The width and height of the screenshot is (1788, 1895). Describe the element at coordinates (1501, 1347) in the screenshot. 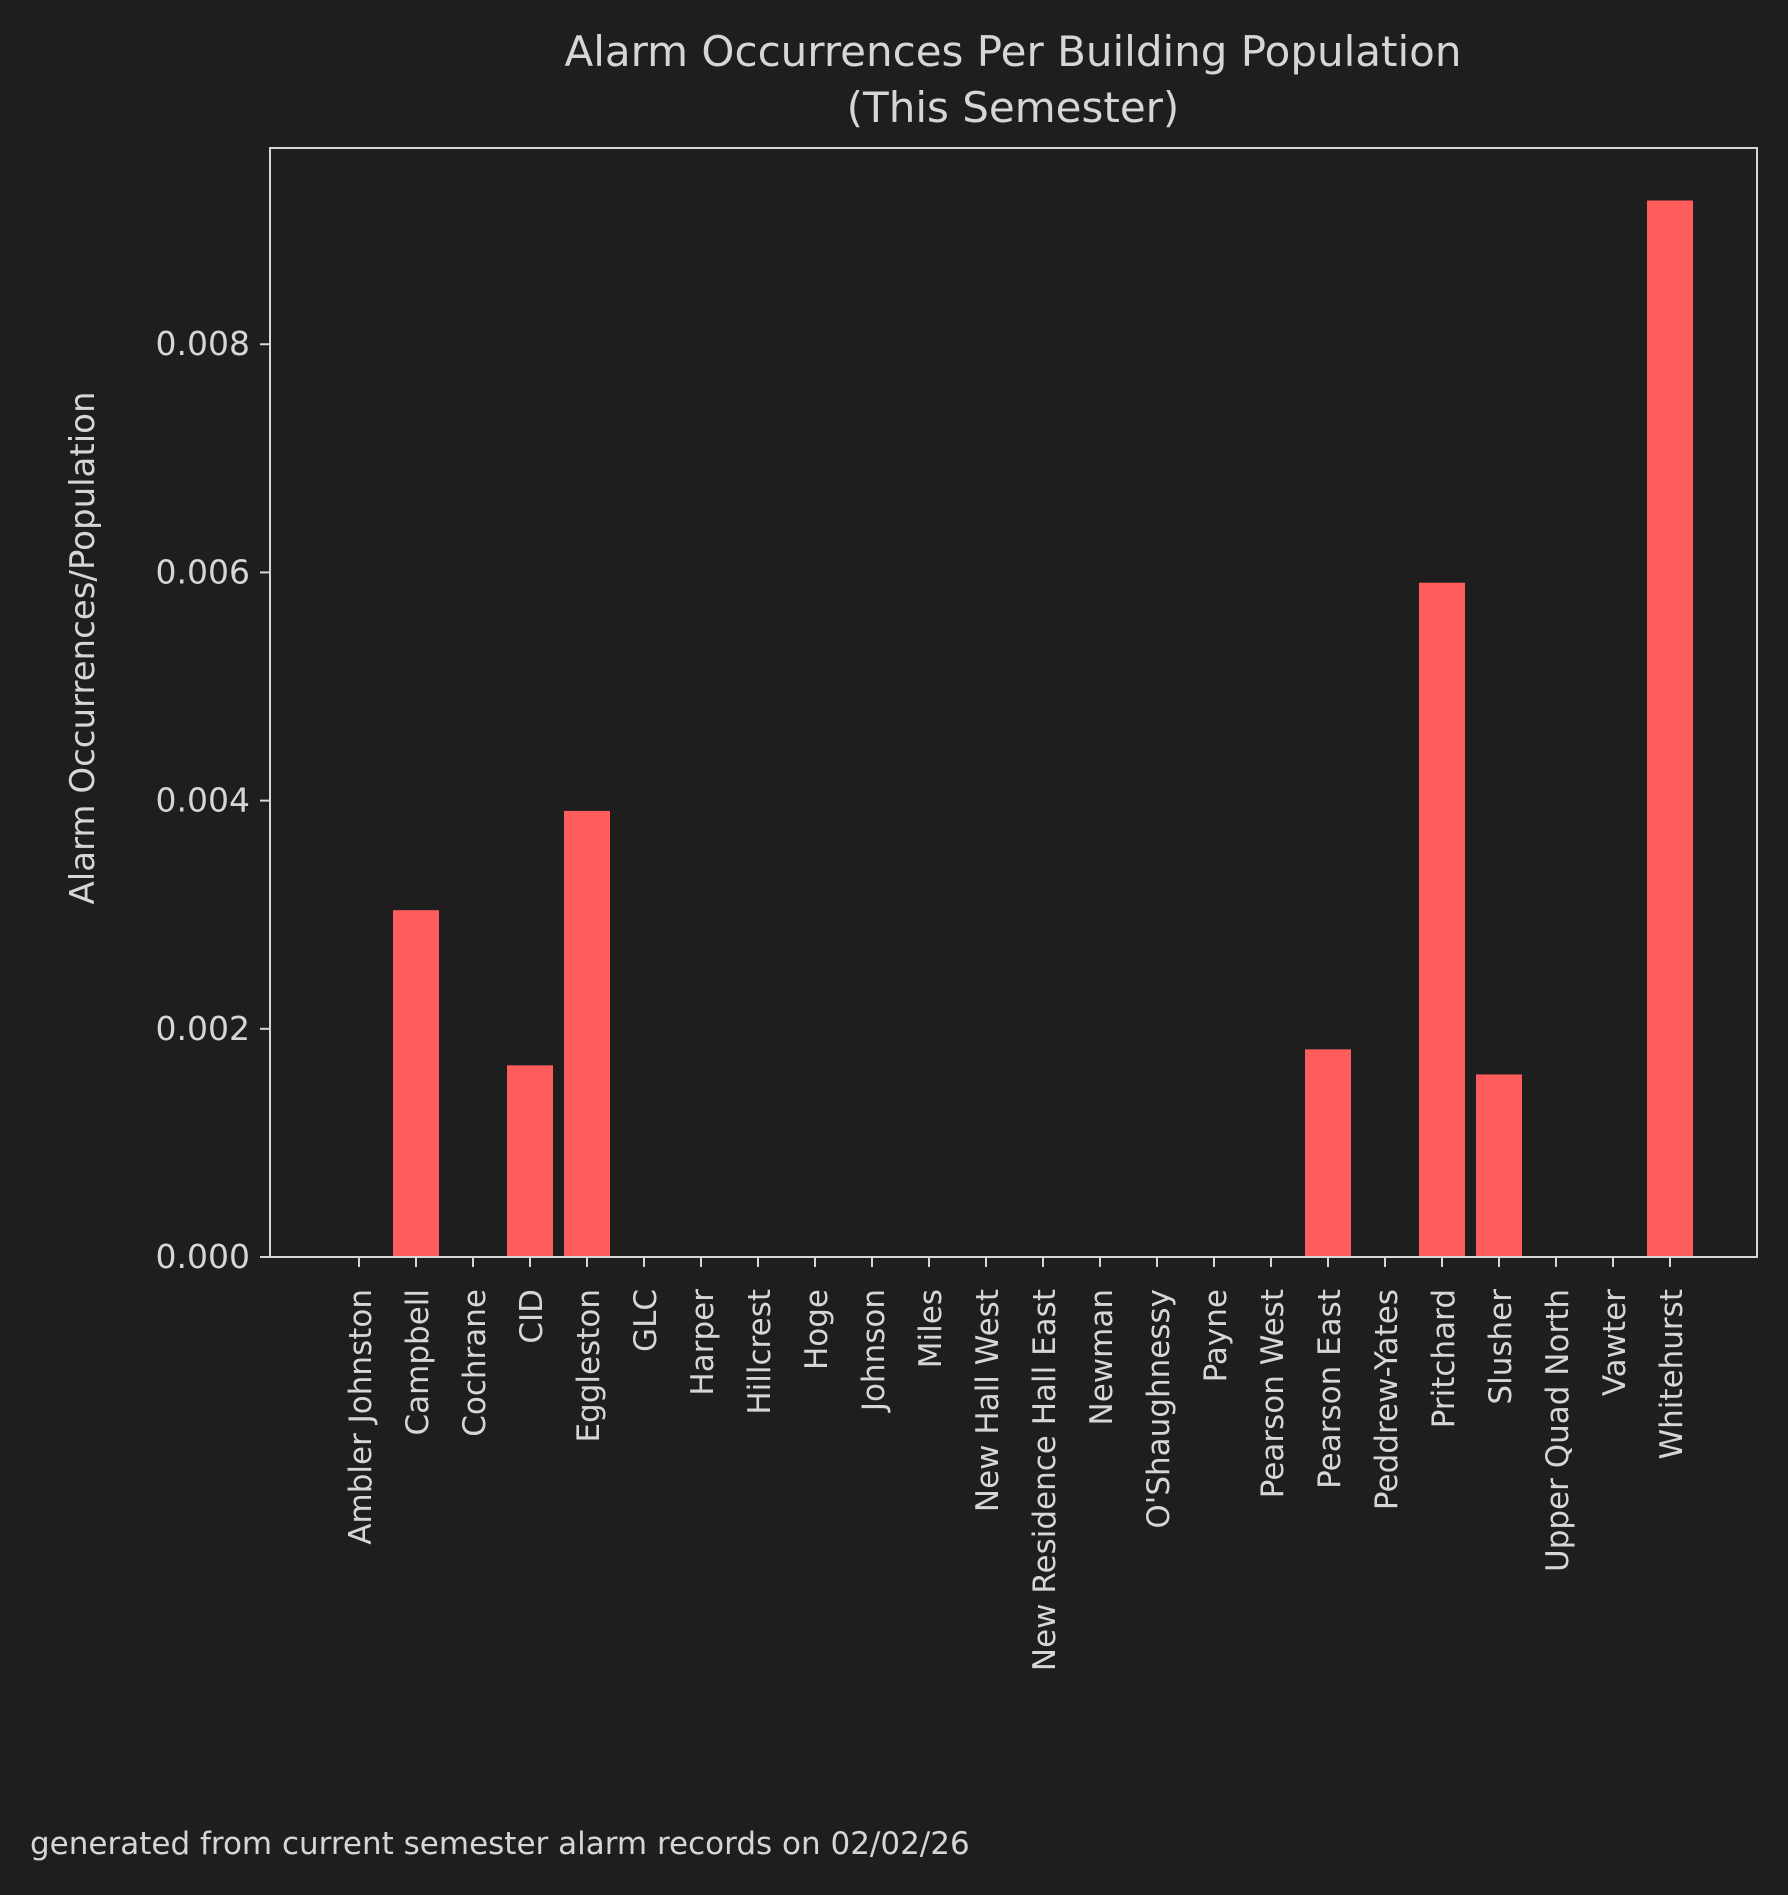

I see `x-tick-label: Slusher` at that location.